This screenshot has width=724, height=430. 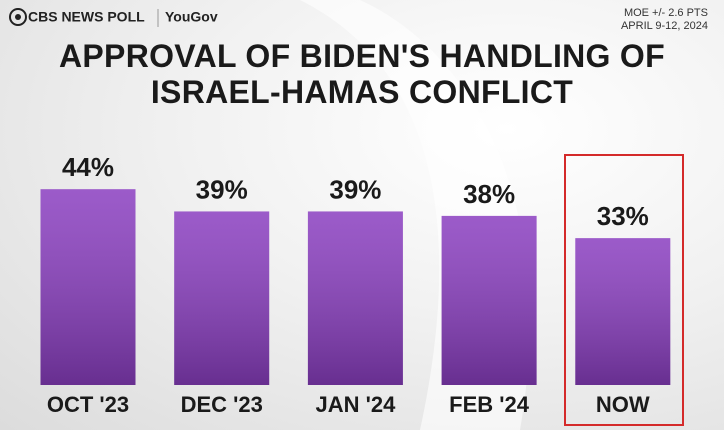 What do you see at coordinates (666, 13) in the screenshot?
I see `moe: MOE +/- 2.6 PTS` at bounding box center [666, 13].